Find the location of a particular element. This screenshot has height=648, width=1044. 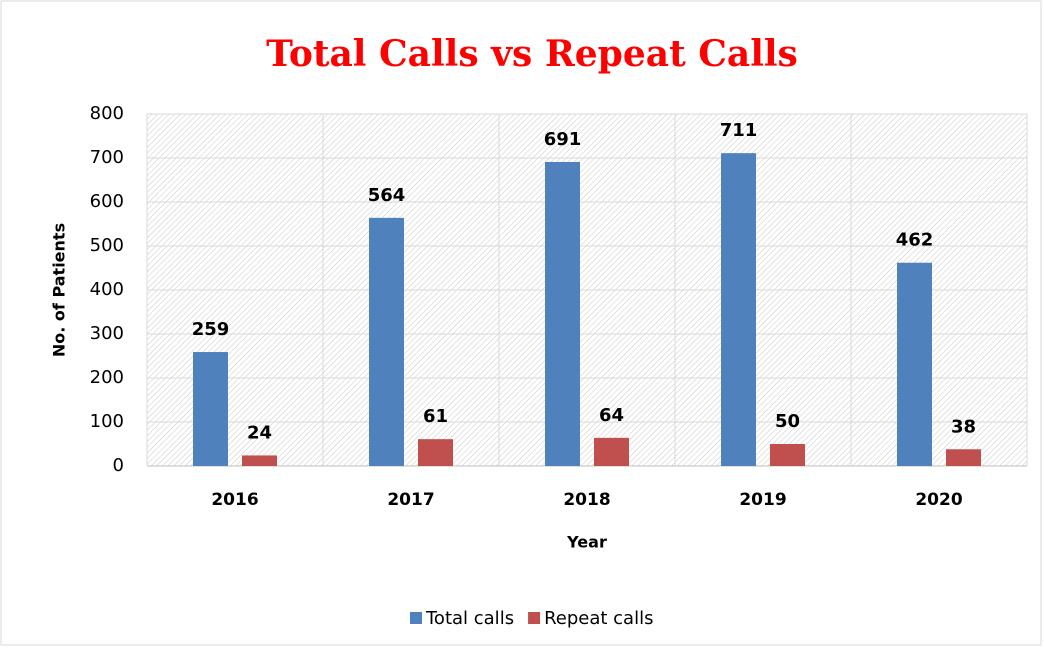

legend-label: Total calls is located at coordinates (469, 618).